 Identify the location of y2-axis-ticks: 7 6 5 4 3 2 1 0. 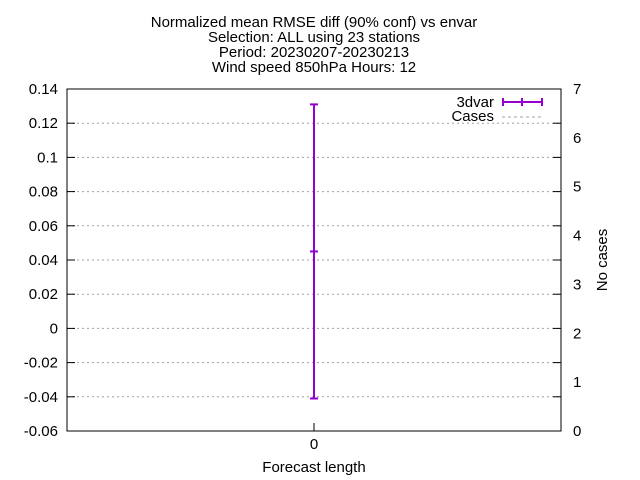
(577, 260).